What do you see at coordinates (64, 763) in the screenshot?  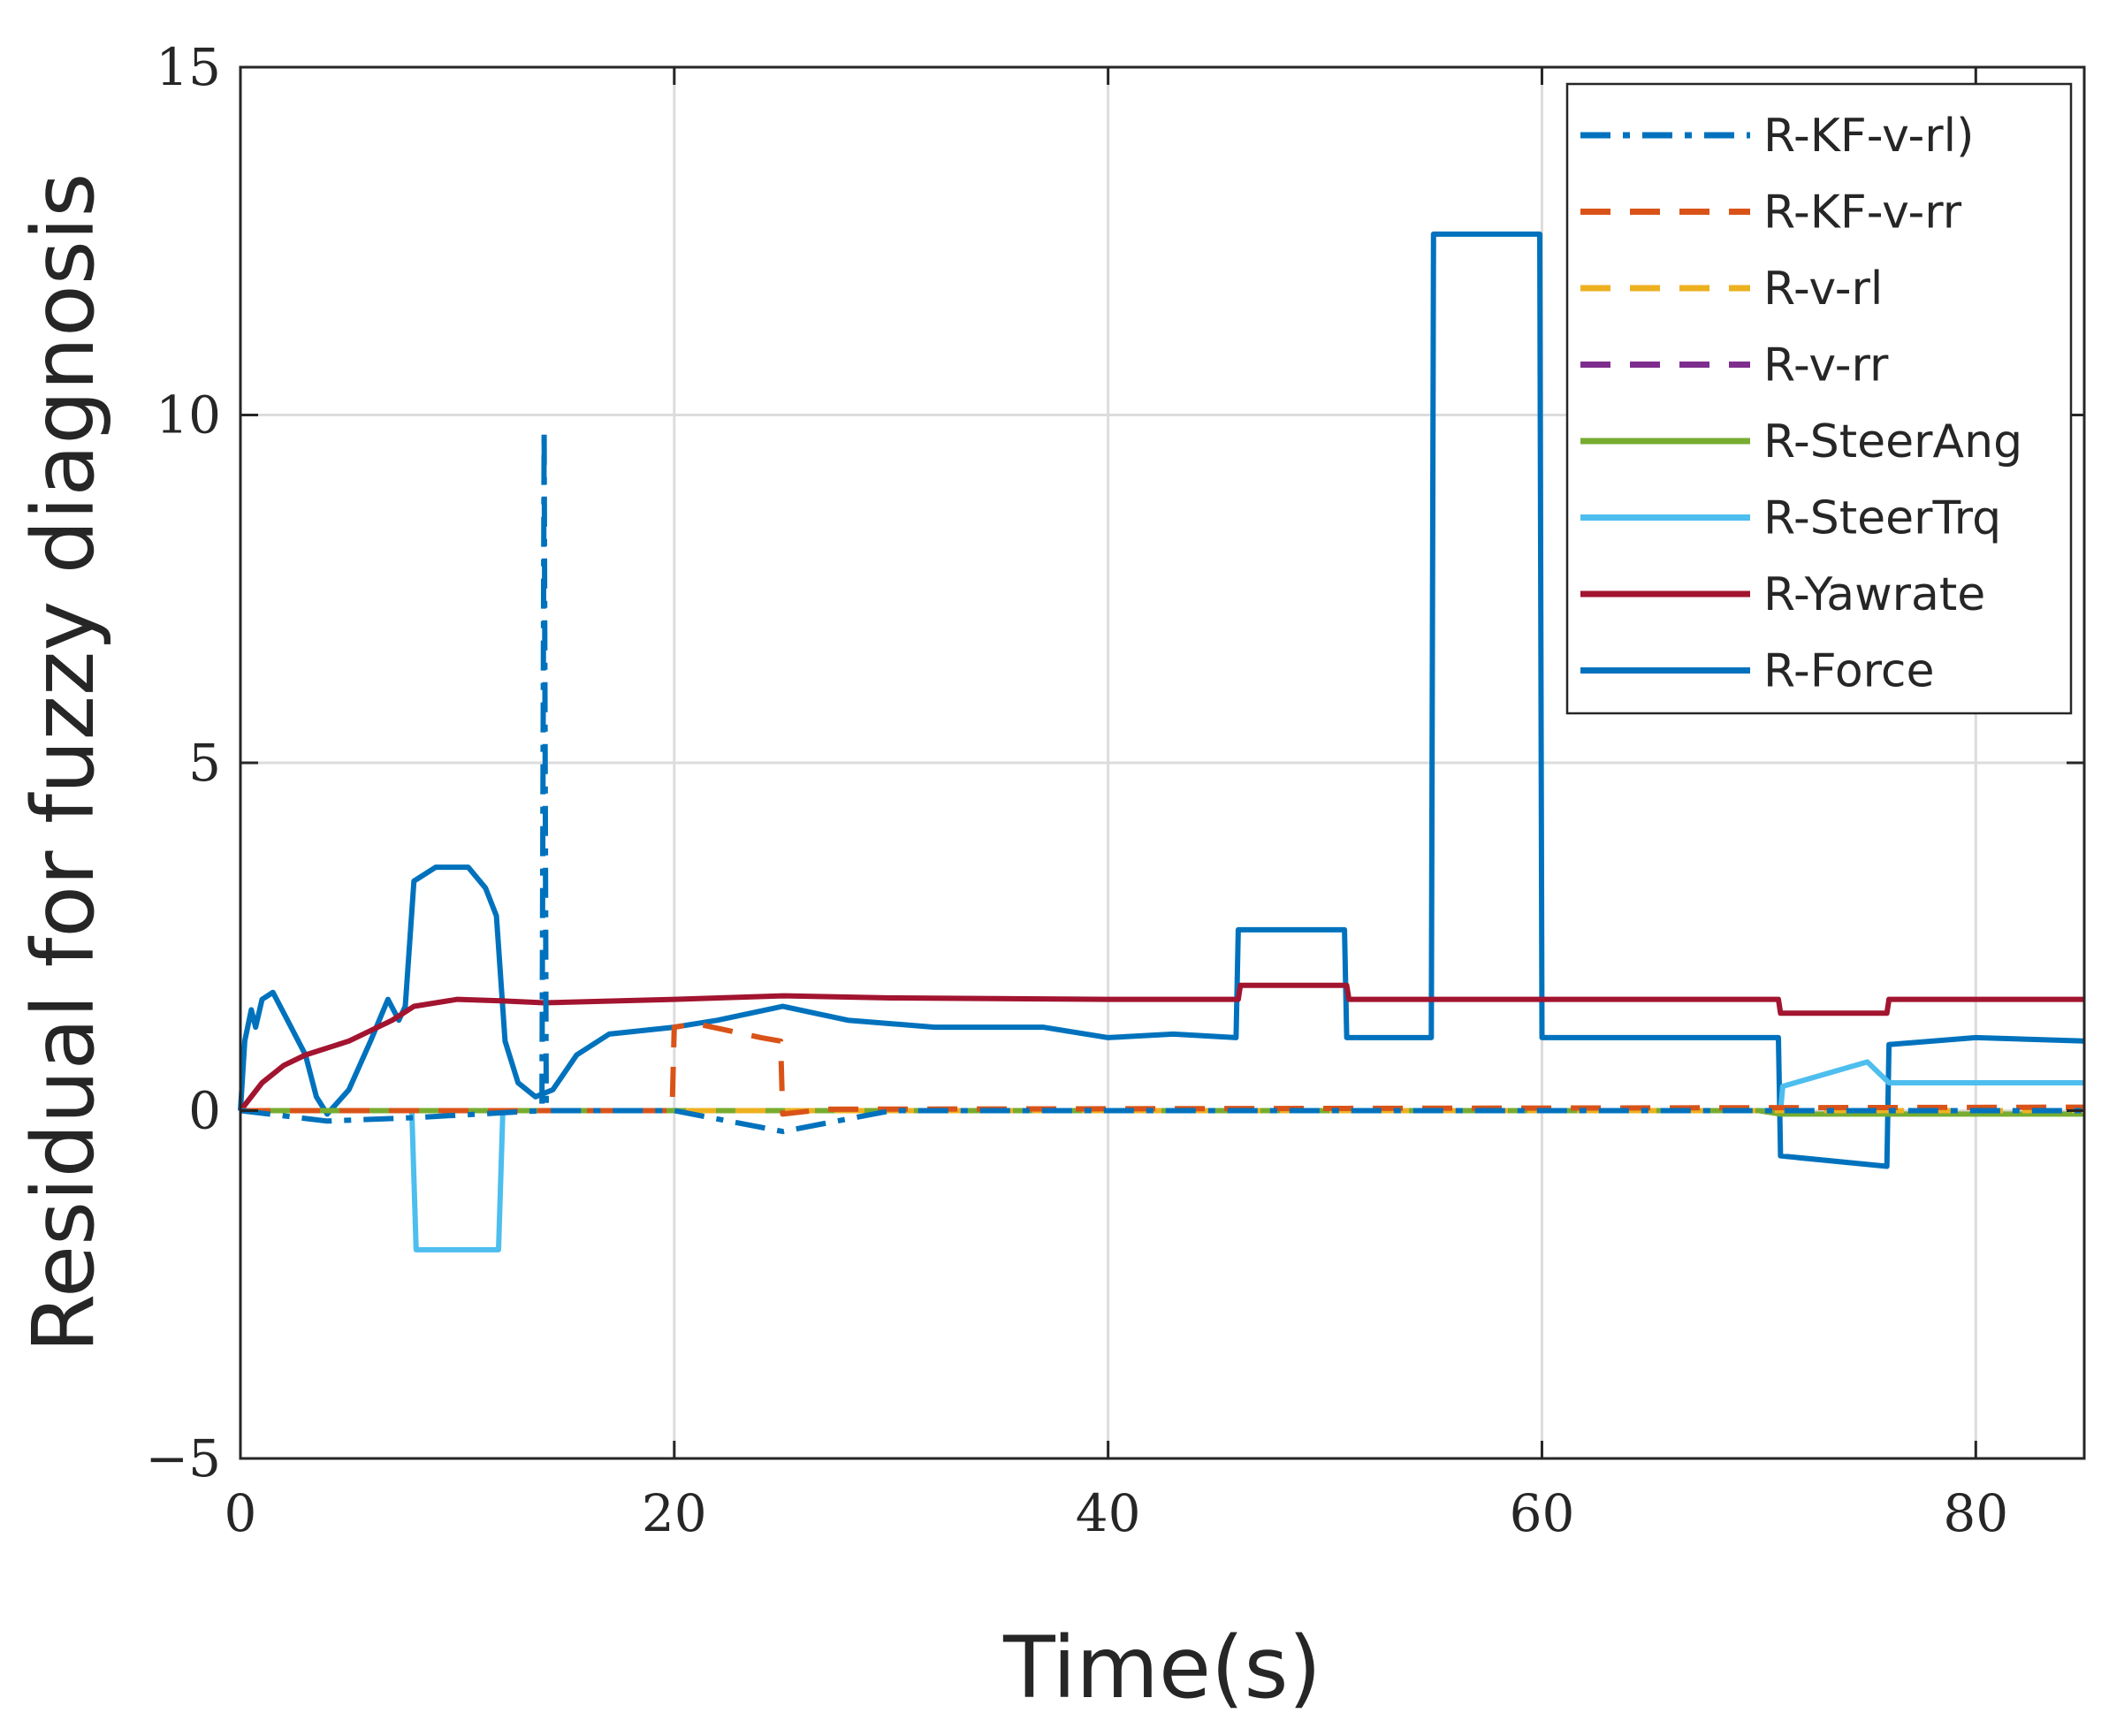 I see `y-axis-label: Residual for fuzzy diagnosis` at bounding box center [64, 763].